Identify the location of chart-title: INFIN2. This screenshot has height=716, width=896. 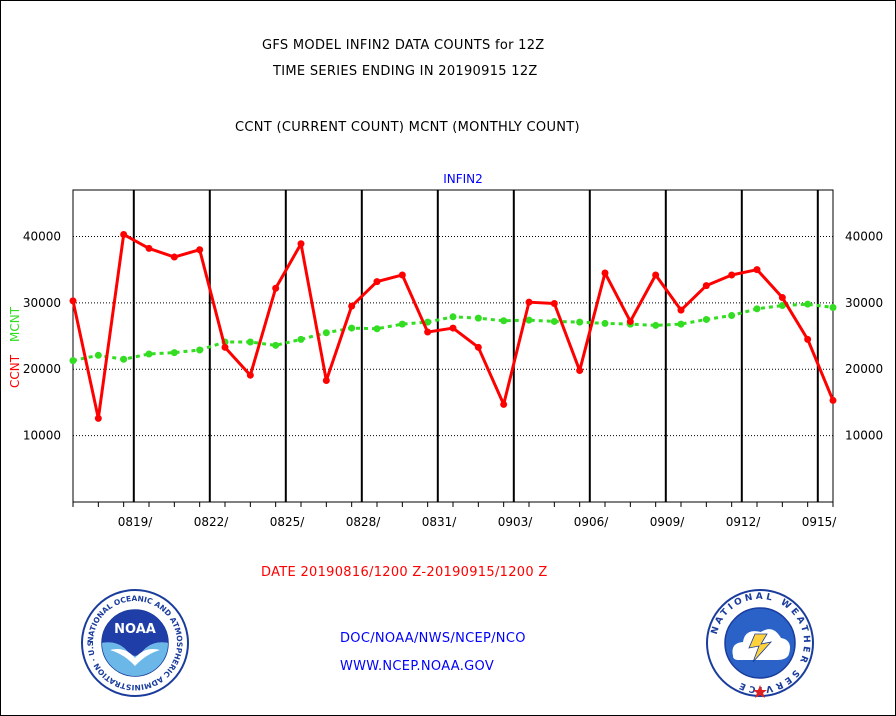
(463, 179).